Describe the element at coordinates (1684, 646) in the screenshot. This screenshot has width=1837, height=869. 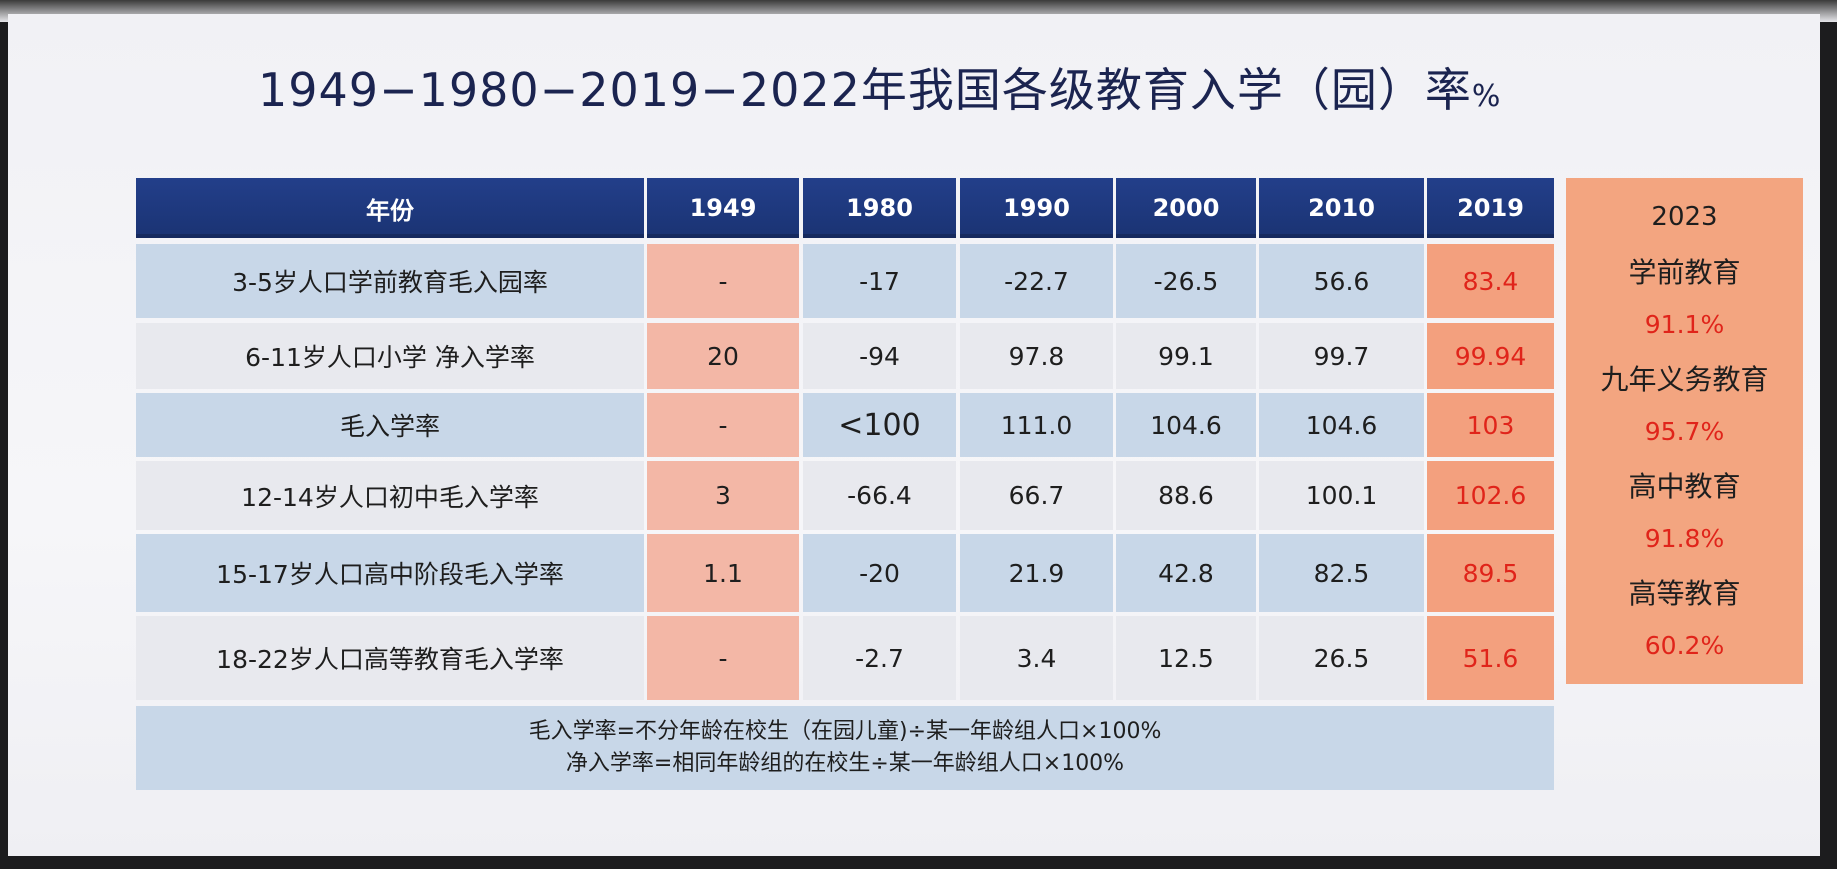
I see `side-value-higher-ed: 60.2%` at that location.